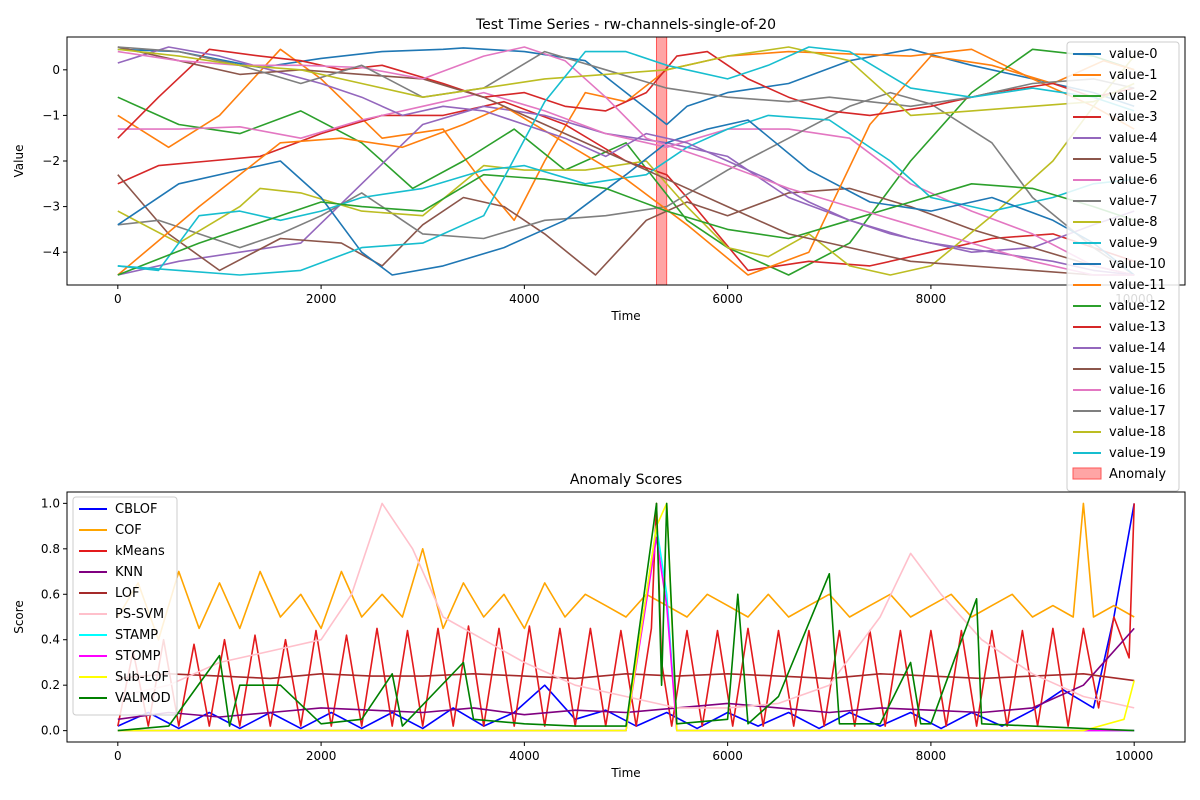 The image size is (1200, 800). Describe the element at coordinates (143, 698) in the screenshot. I see `score-legend-label-valmod: VALMOD` at that location.